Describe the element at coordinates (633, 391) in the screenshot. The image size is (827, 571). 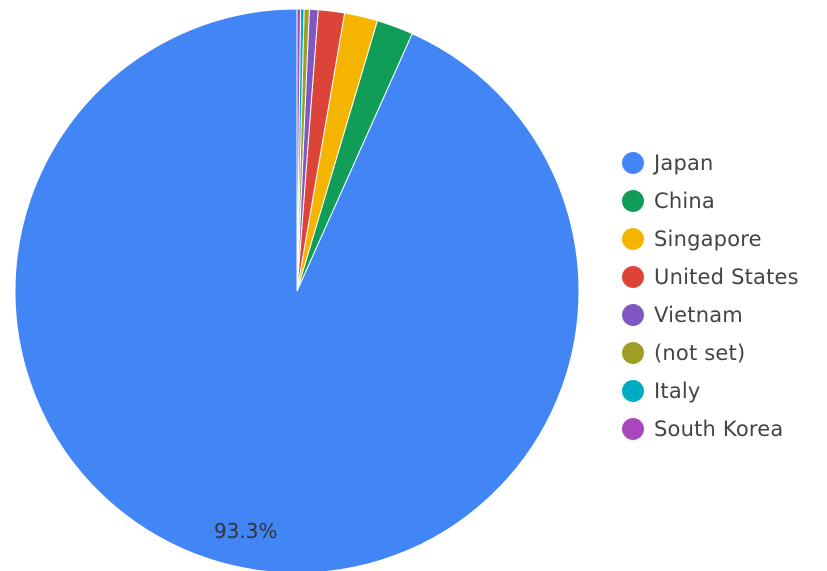
I see `legend-swatch-italy` at that location.